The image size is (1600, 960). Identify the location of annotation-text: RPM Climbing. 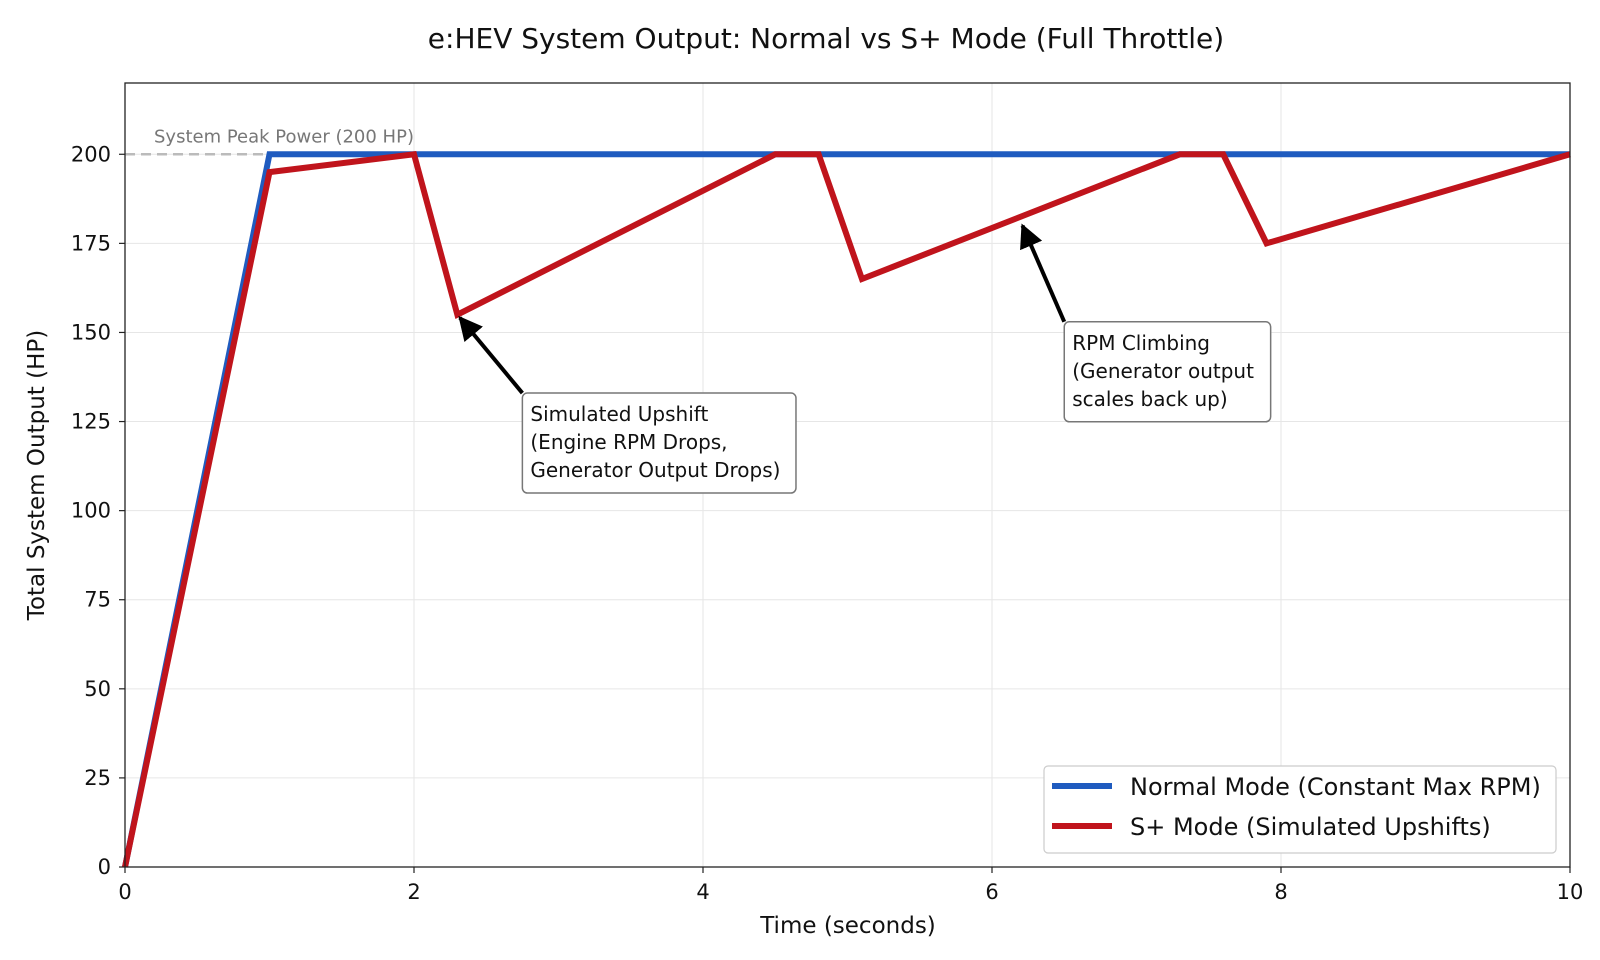
(1141, 343).